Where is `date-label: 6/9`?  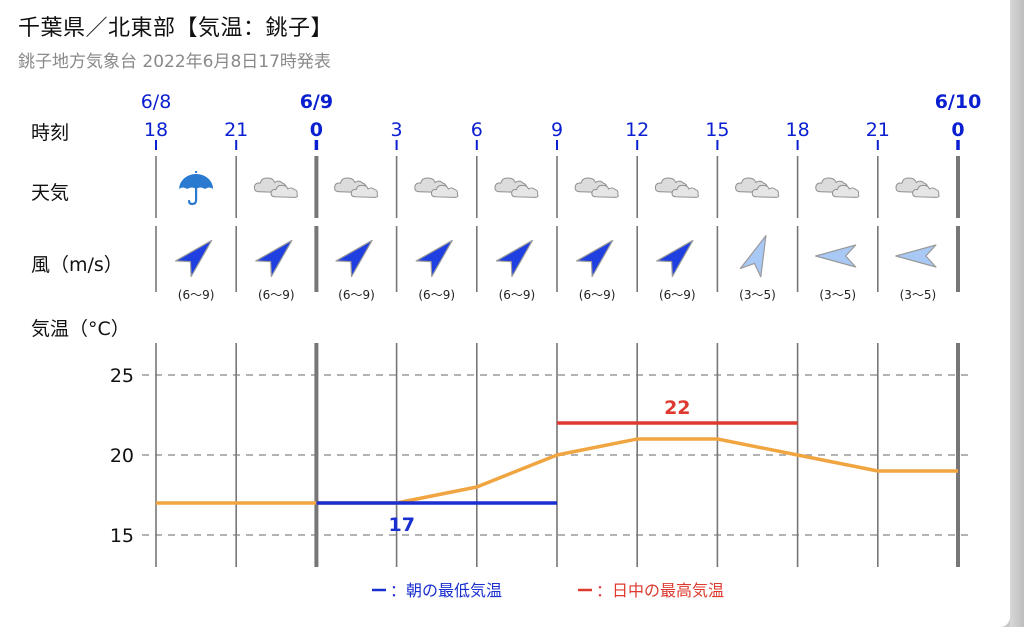 date-label: 6/9 is located at coordinates (316, 102).